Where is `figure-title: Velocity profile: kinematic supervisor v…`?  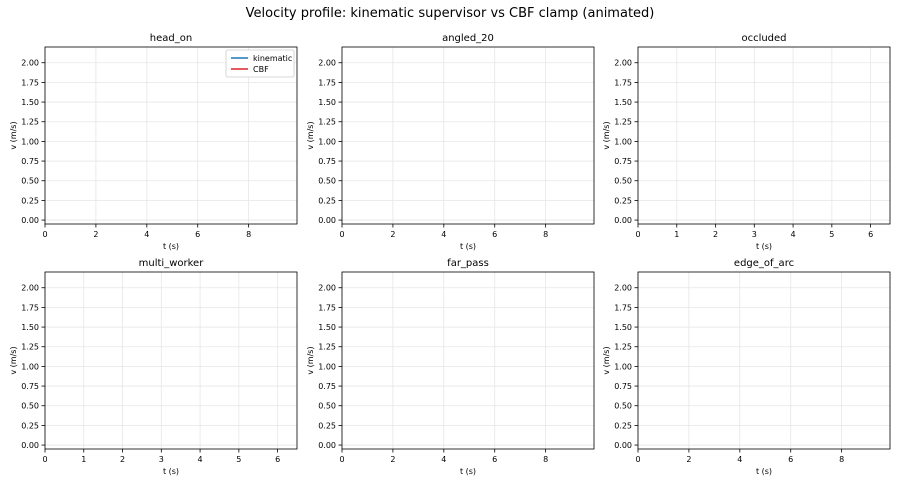 figure-title: Velocity profile: kinematic supervisor v… is located at coordinates (450, 13).